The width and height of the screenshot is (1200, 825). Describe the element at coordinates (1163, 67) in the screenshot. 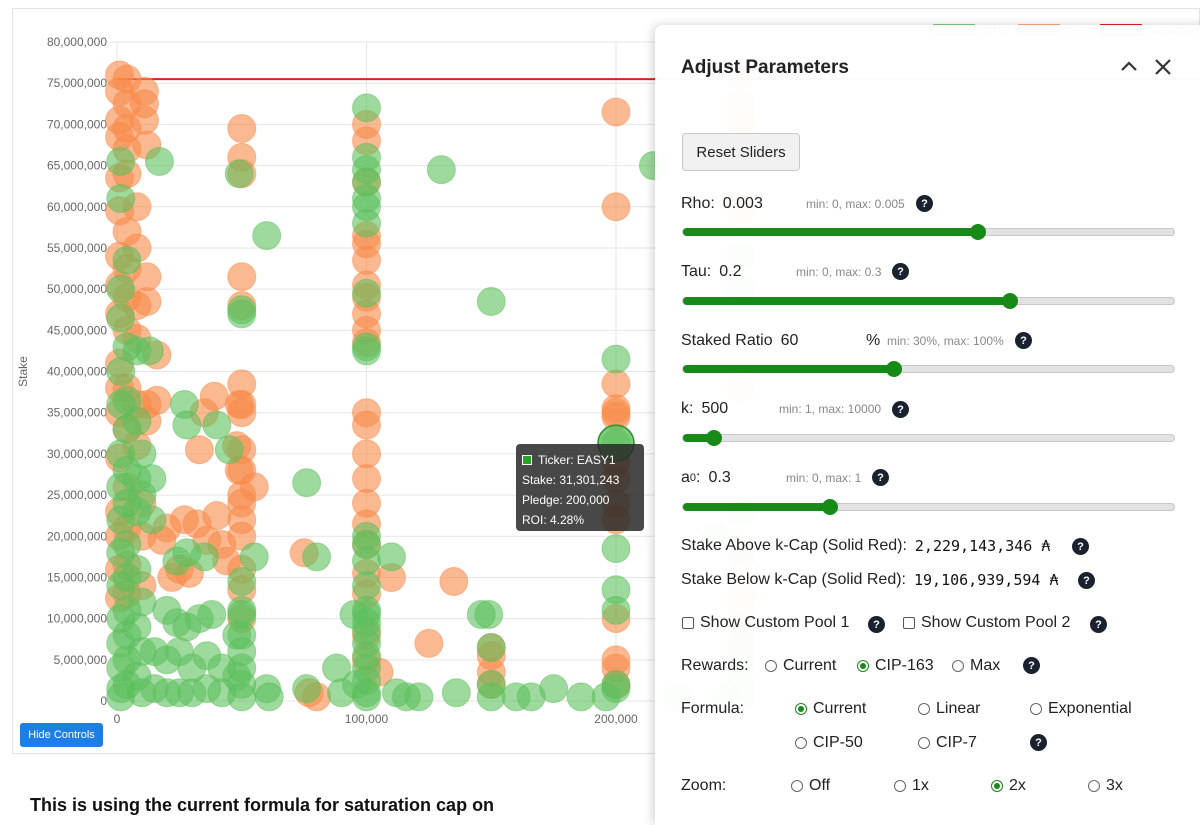

I see `close-icon` at that location.